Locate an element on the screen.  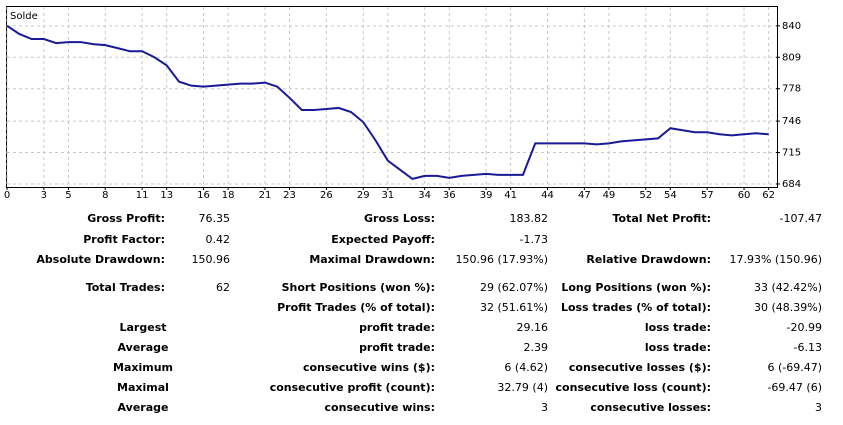
x-tick-label: 5 is located at coordinates (68, 195).